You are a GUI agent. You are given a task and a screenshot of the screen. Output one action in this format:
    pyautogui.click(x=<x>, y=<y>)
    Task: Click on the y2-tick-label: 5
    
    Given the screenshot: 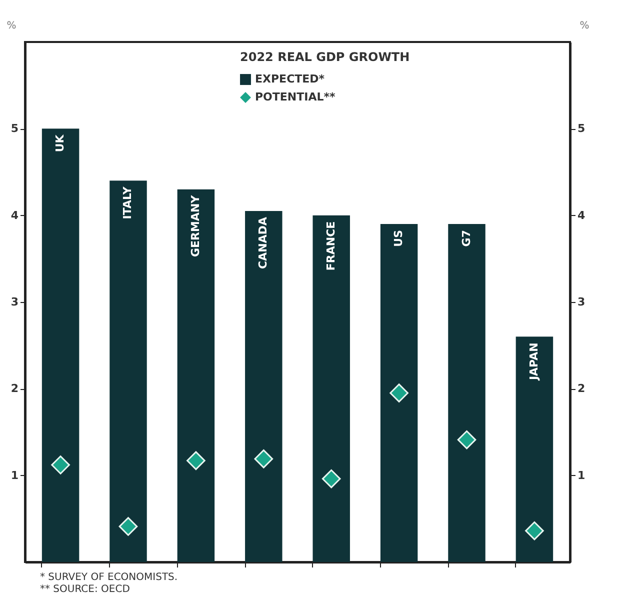 What is the action you would take?
    pyautogui.click(x=582, y=129)
    